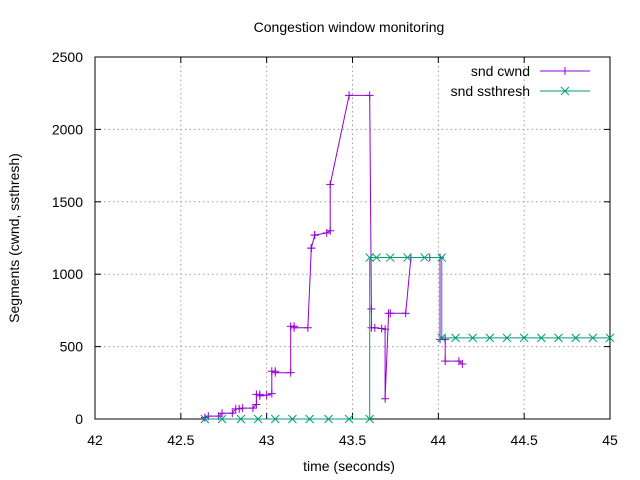  What do you see at coordinates (267, 440) in the screenshot?
I see `x-tick-label: 43` at bounding box center [267, 440].